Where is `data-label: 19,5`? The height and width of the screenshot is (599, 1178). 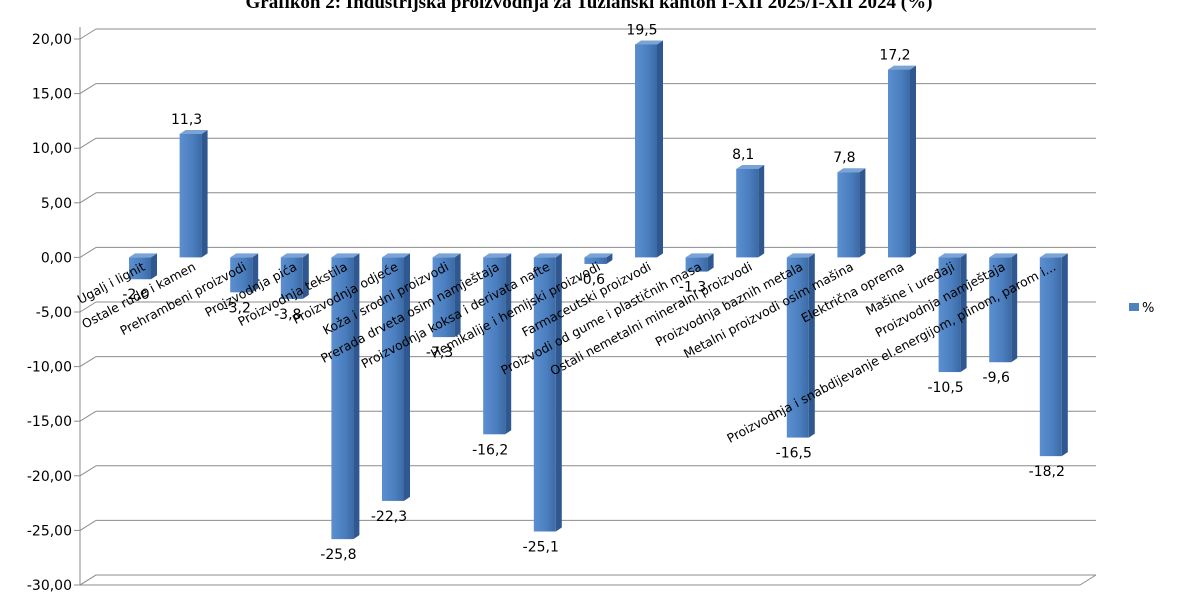
data-label: 19,5 is located at coordinates (641, 30).